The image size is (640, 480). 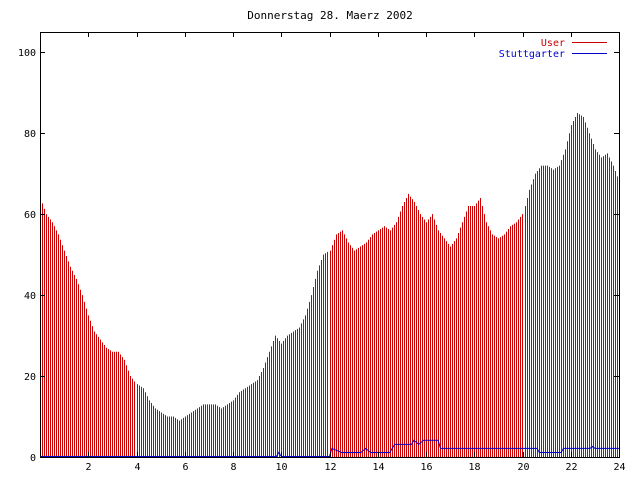 I want to click on x-tick-label-8: 18, so click(x=474, y=467).